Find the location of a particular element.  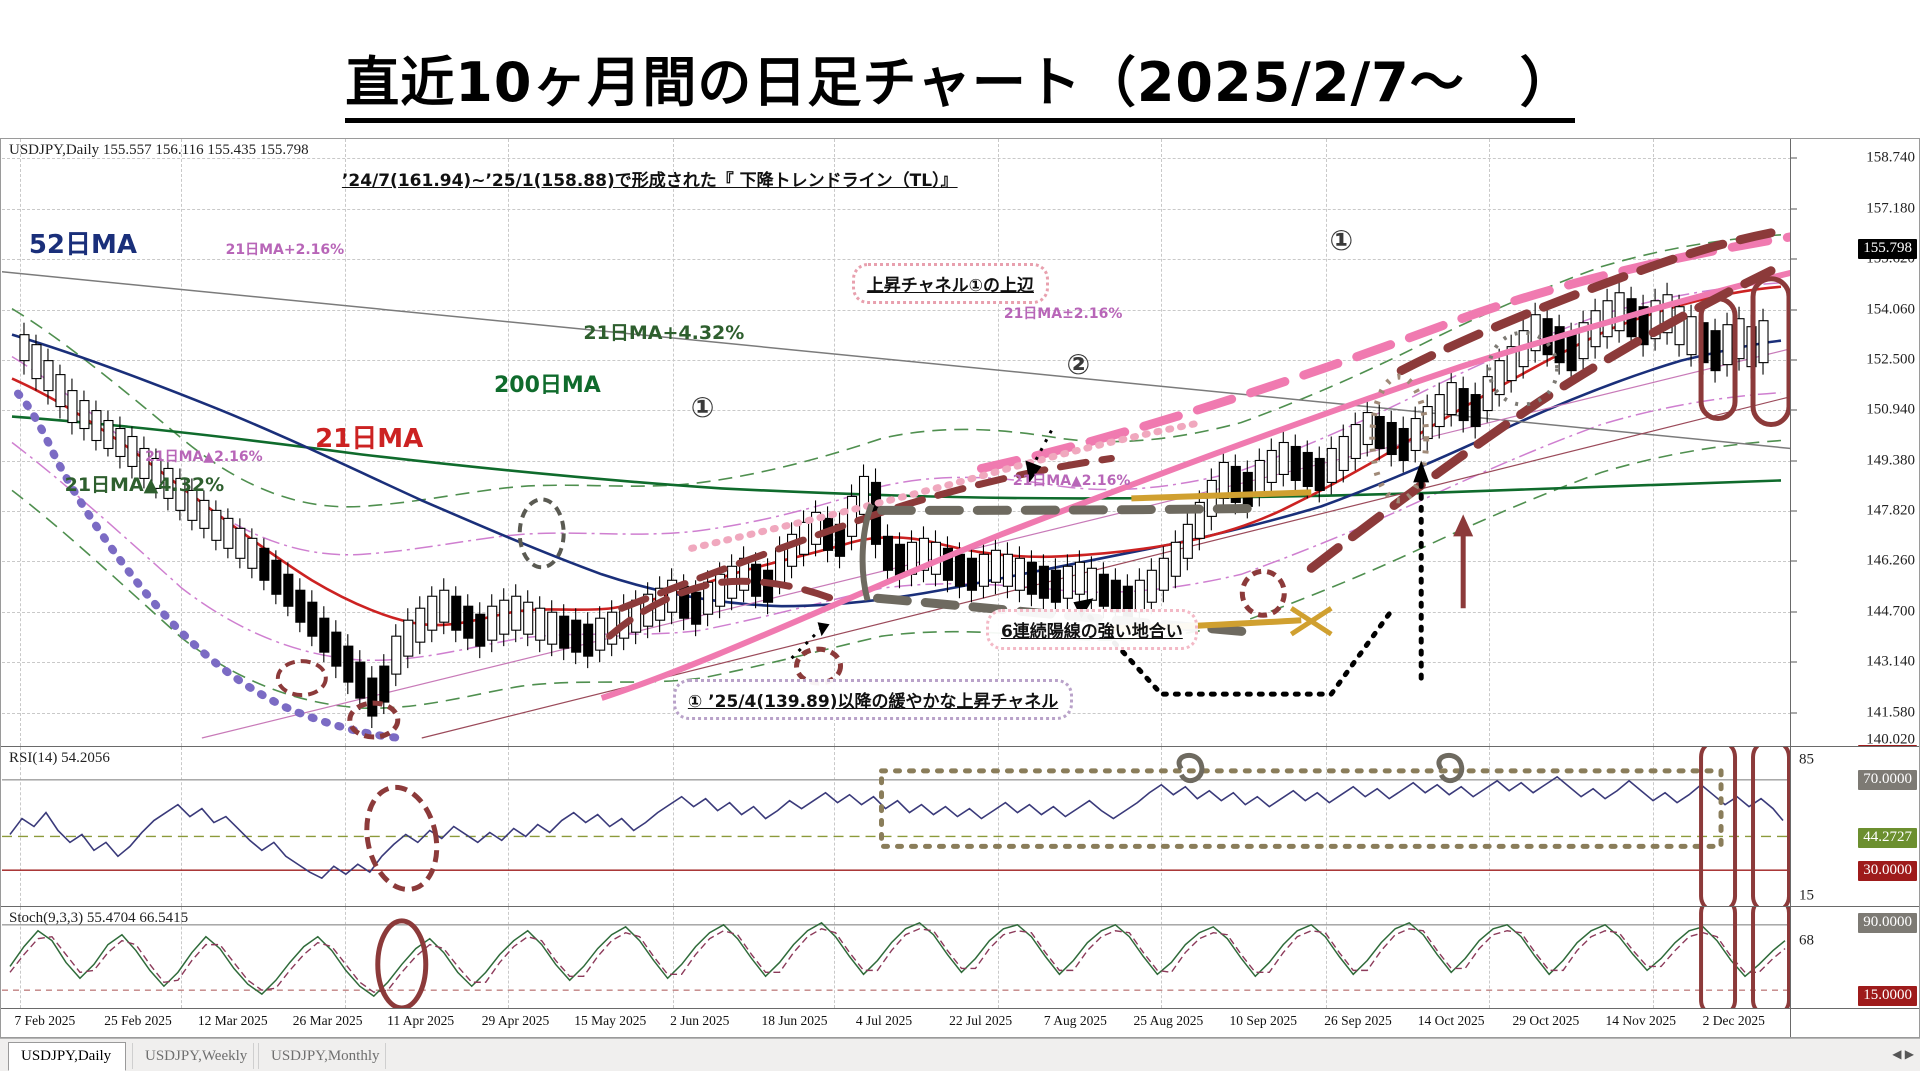

time-axis-label: 11 Apr 2025 is located at coordinates (421, 1020).